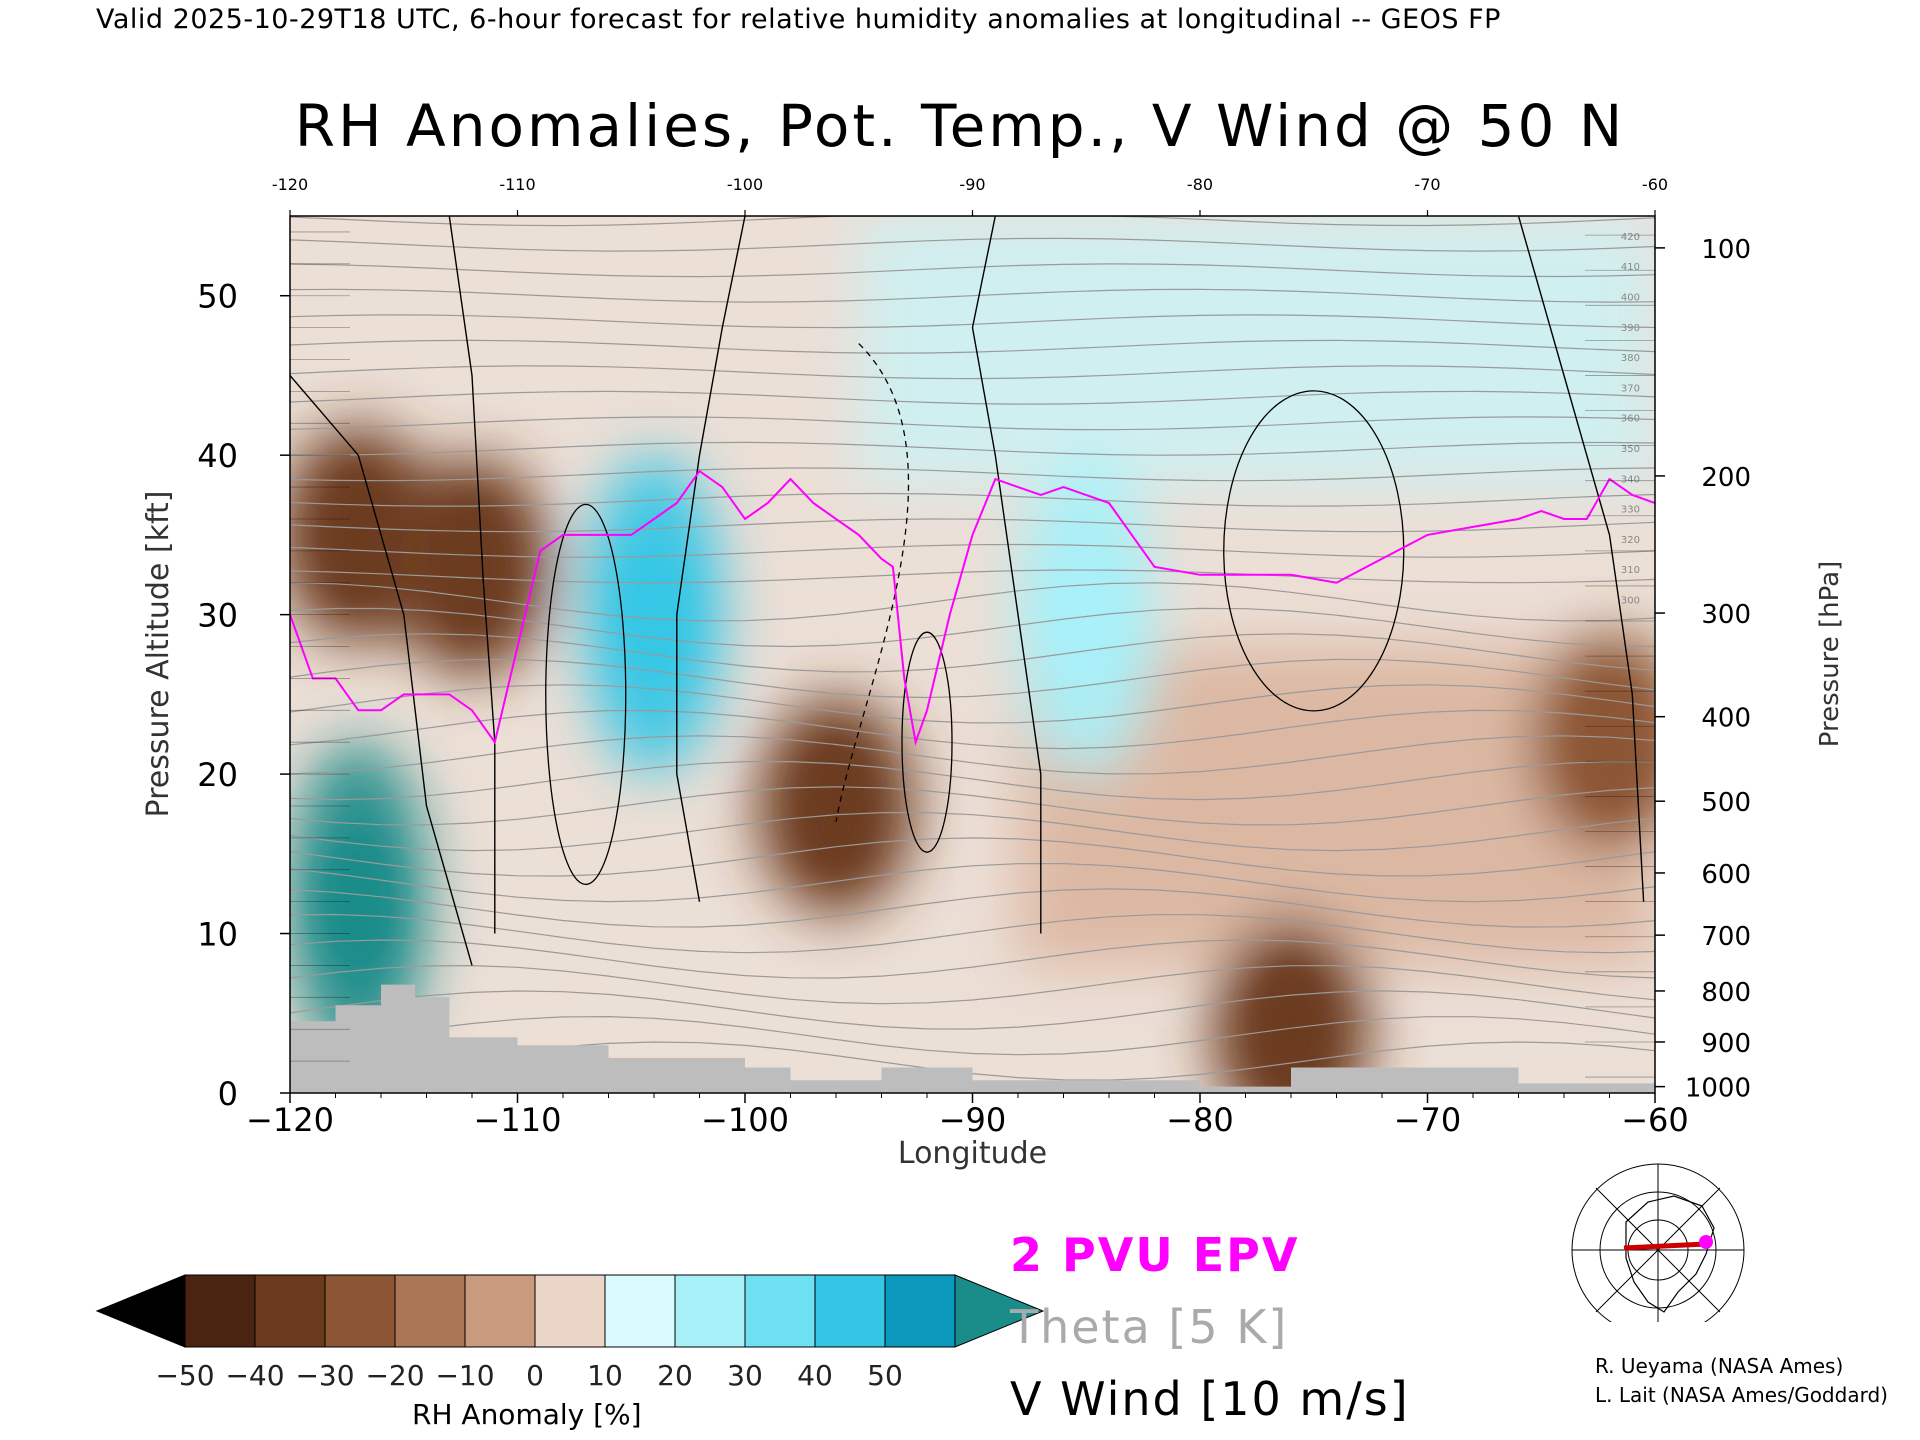  I want to click on legend-epv: 2 PVU EPV, so click(1155, 1255).